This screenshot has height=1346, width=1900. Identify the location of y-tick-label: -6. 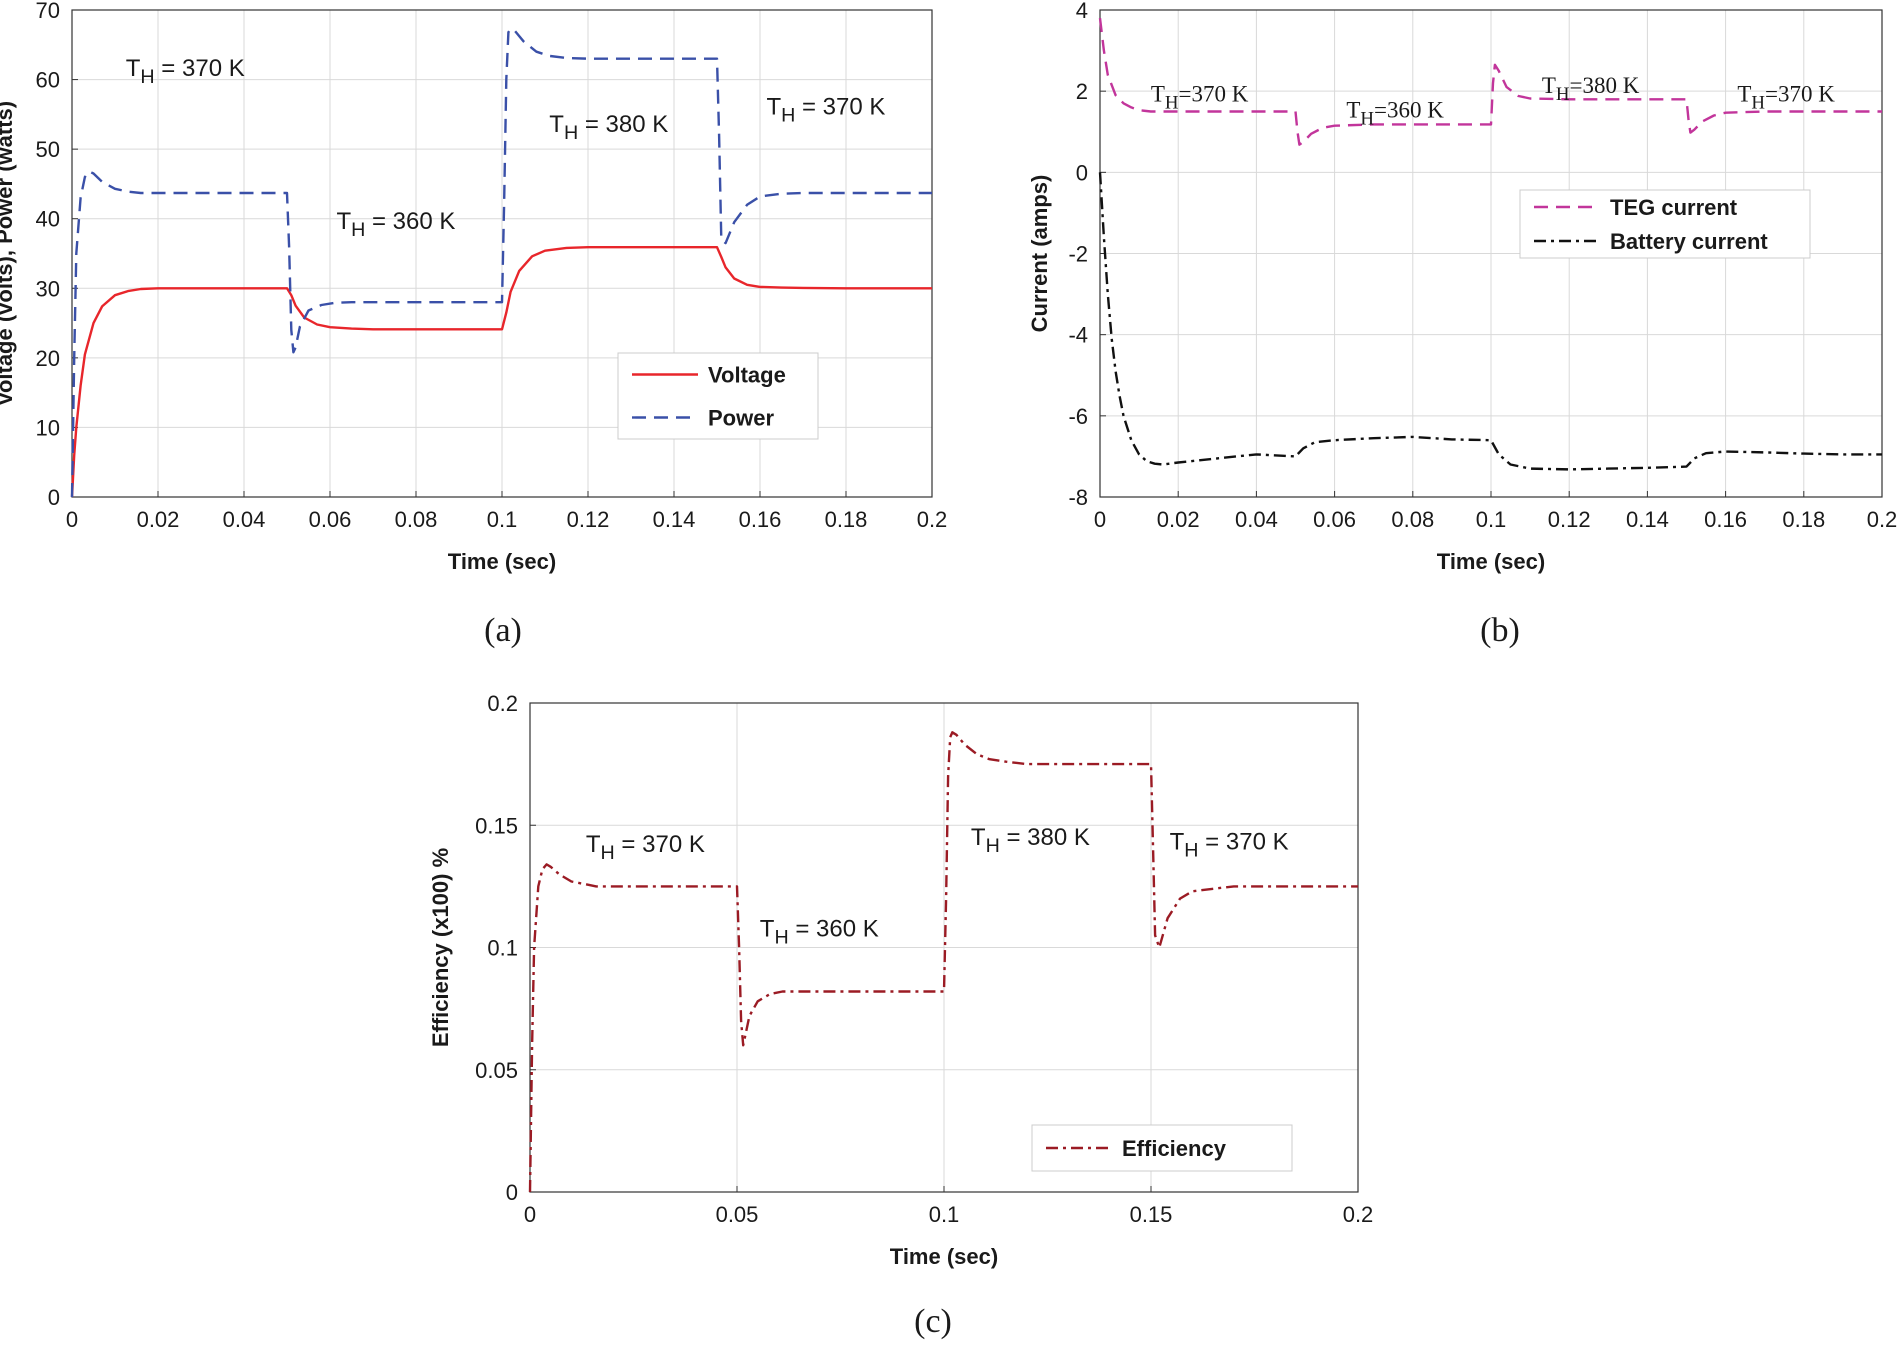
(1078, 416).